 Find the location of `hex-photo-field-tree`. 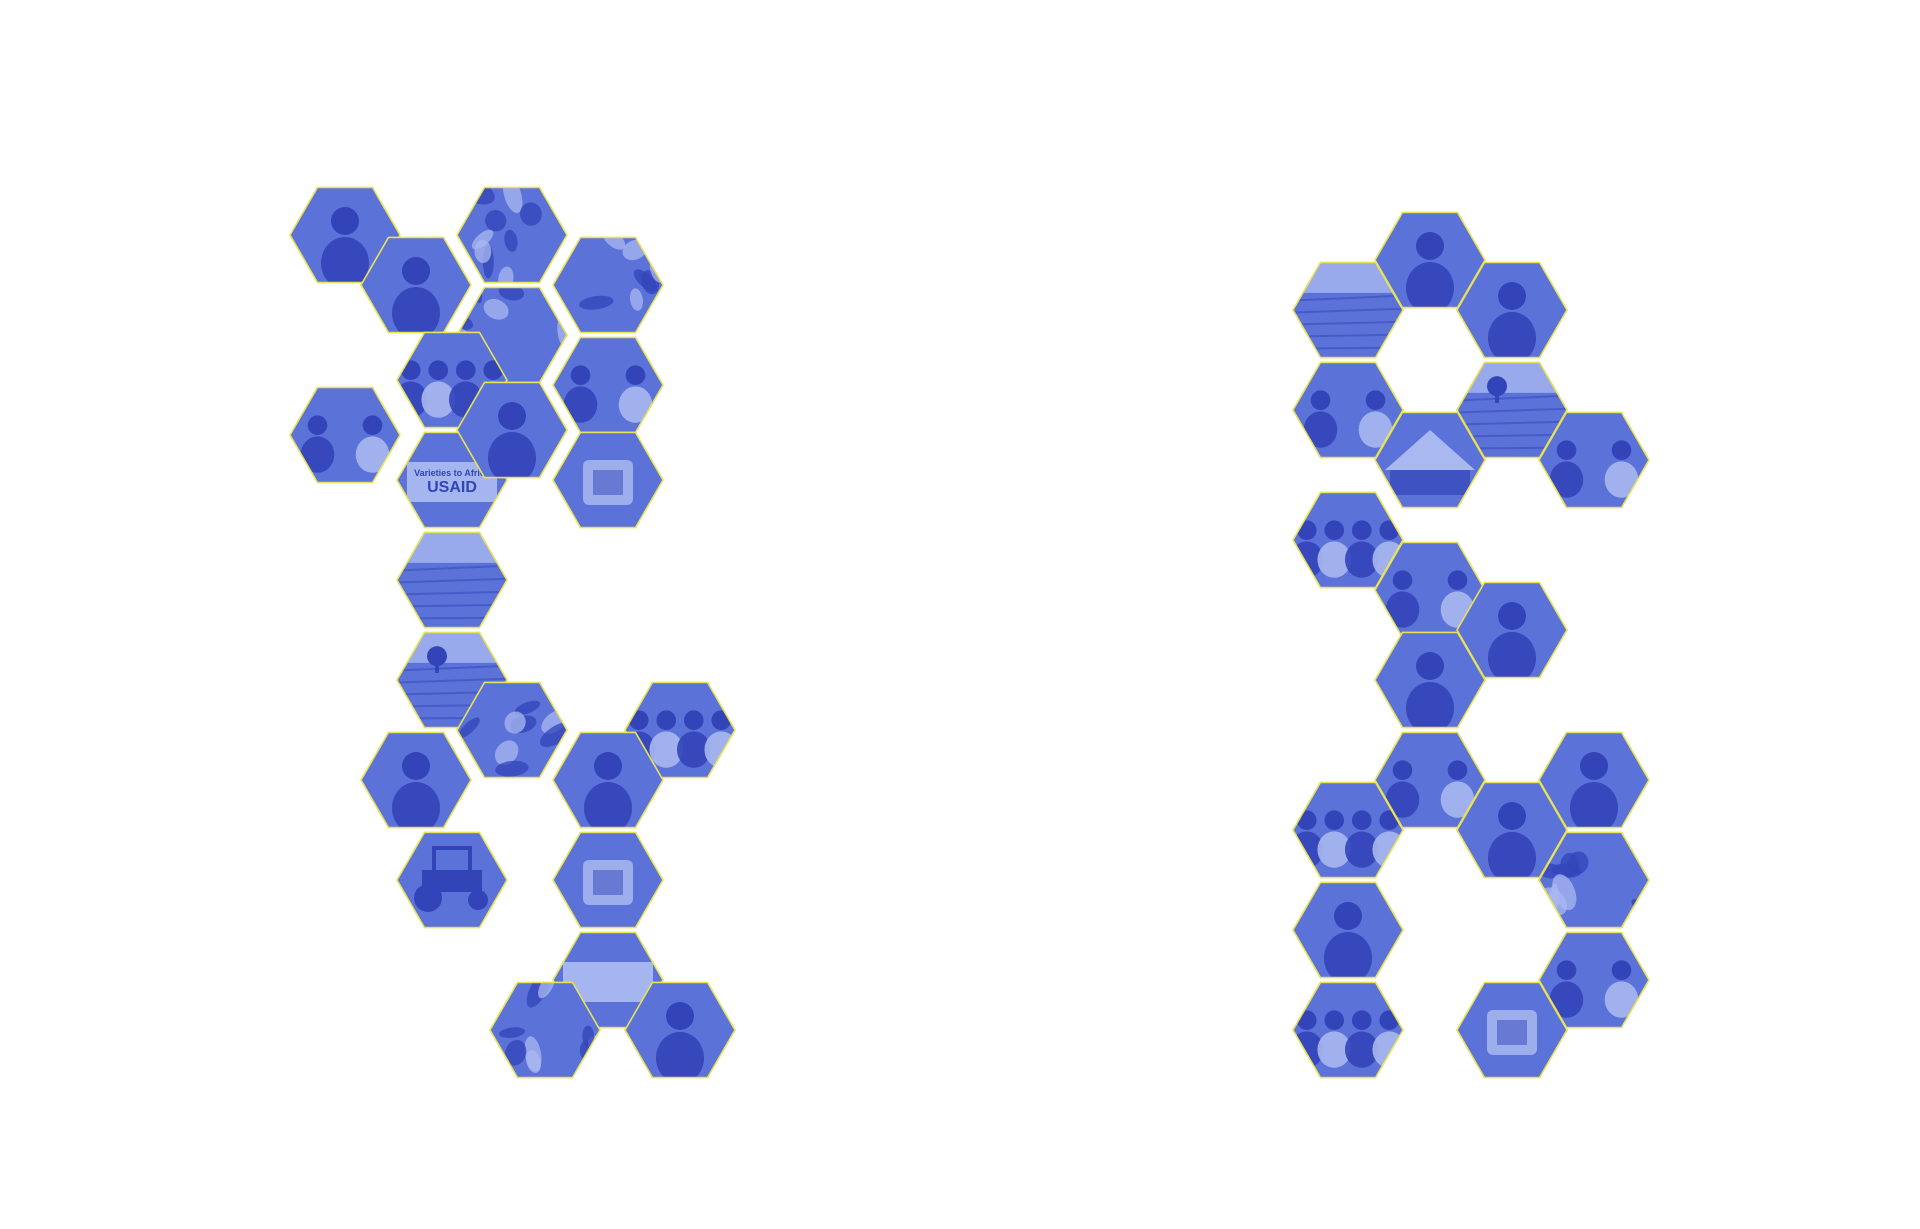

hex-photo-field-tree is located at coordinates (452, 680).